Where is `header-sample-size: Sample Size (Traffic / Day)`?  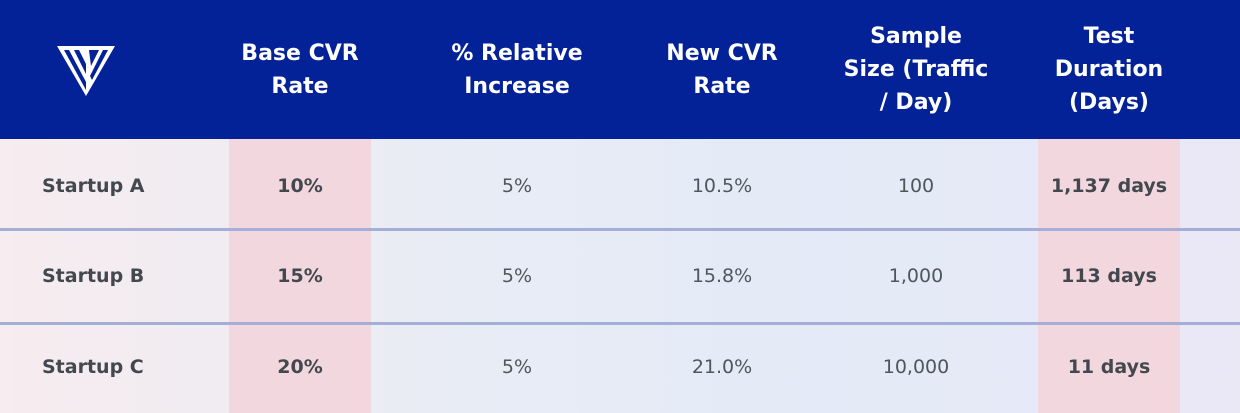 header-sample-size: Sample Size (Traffic / Day) is located at coordinates (916, 69).